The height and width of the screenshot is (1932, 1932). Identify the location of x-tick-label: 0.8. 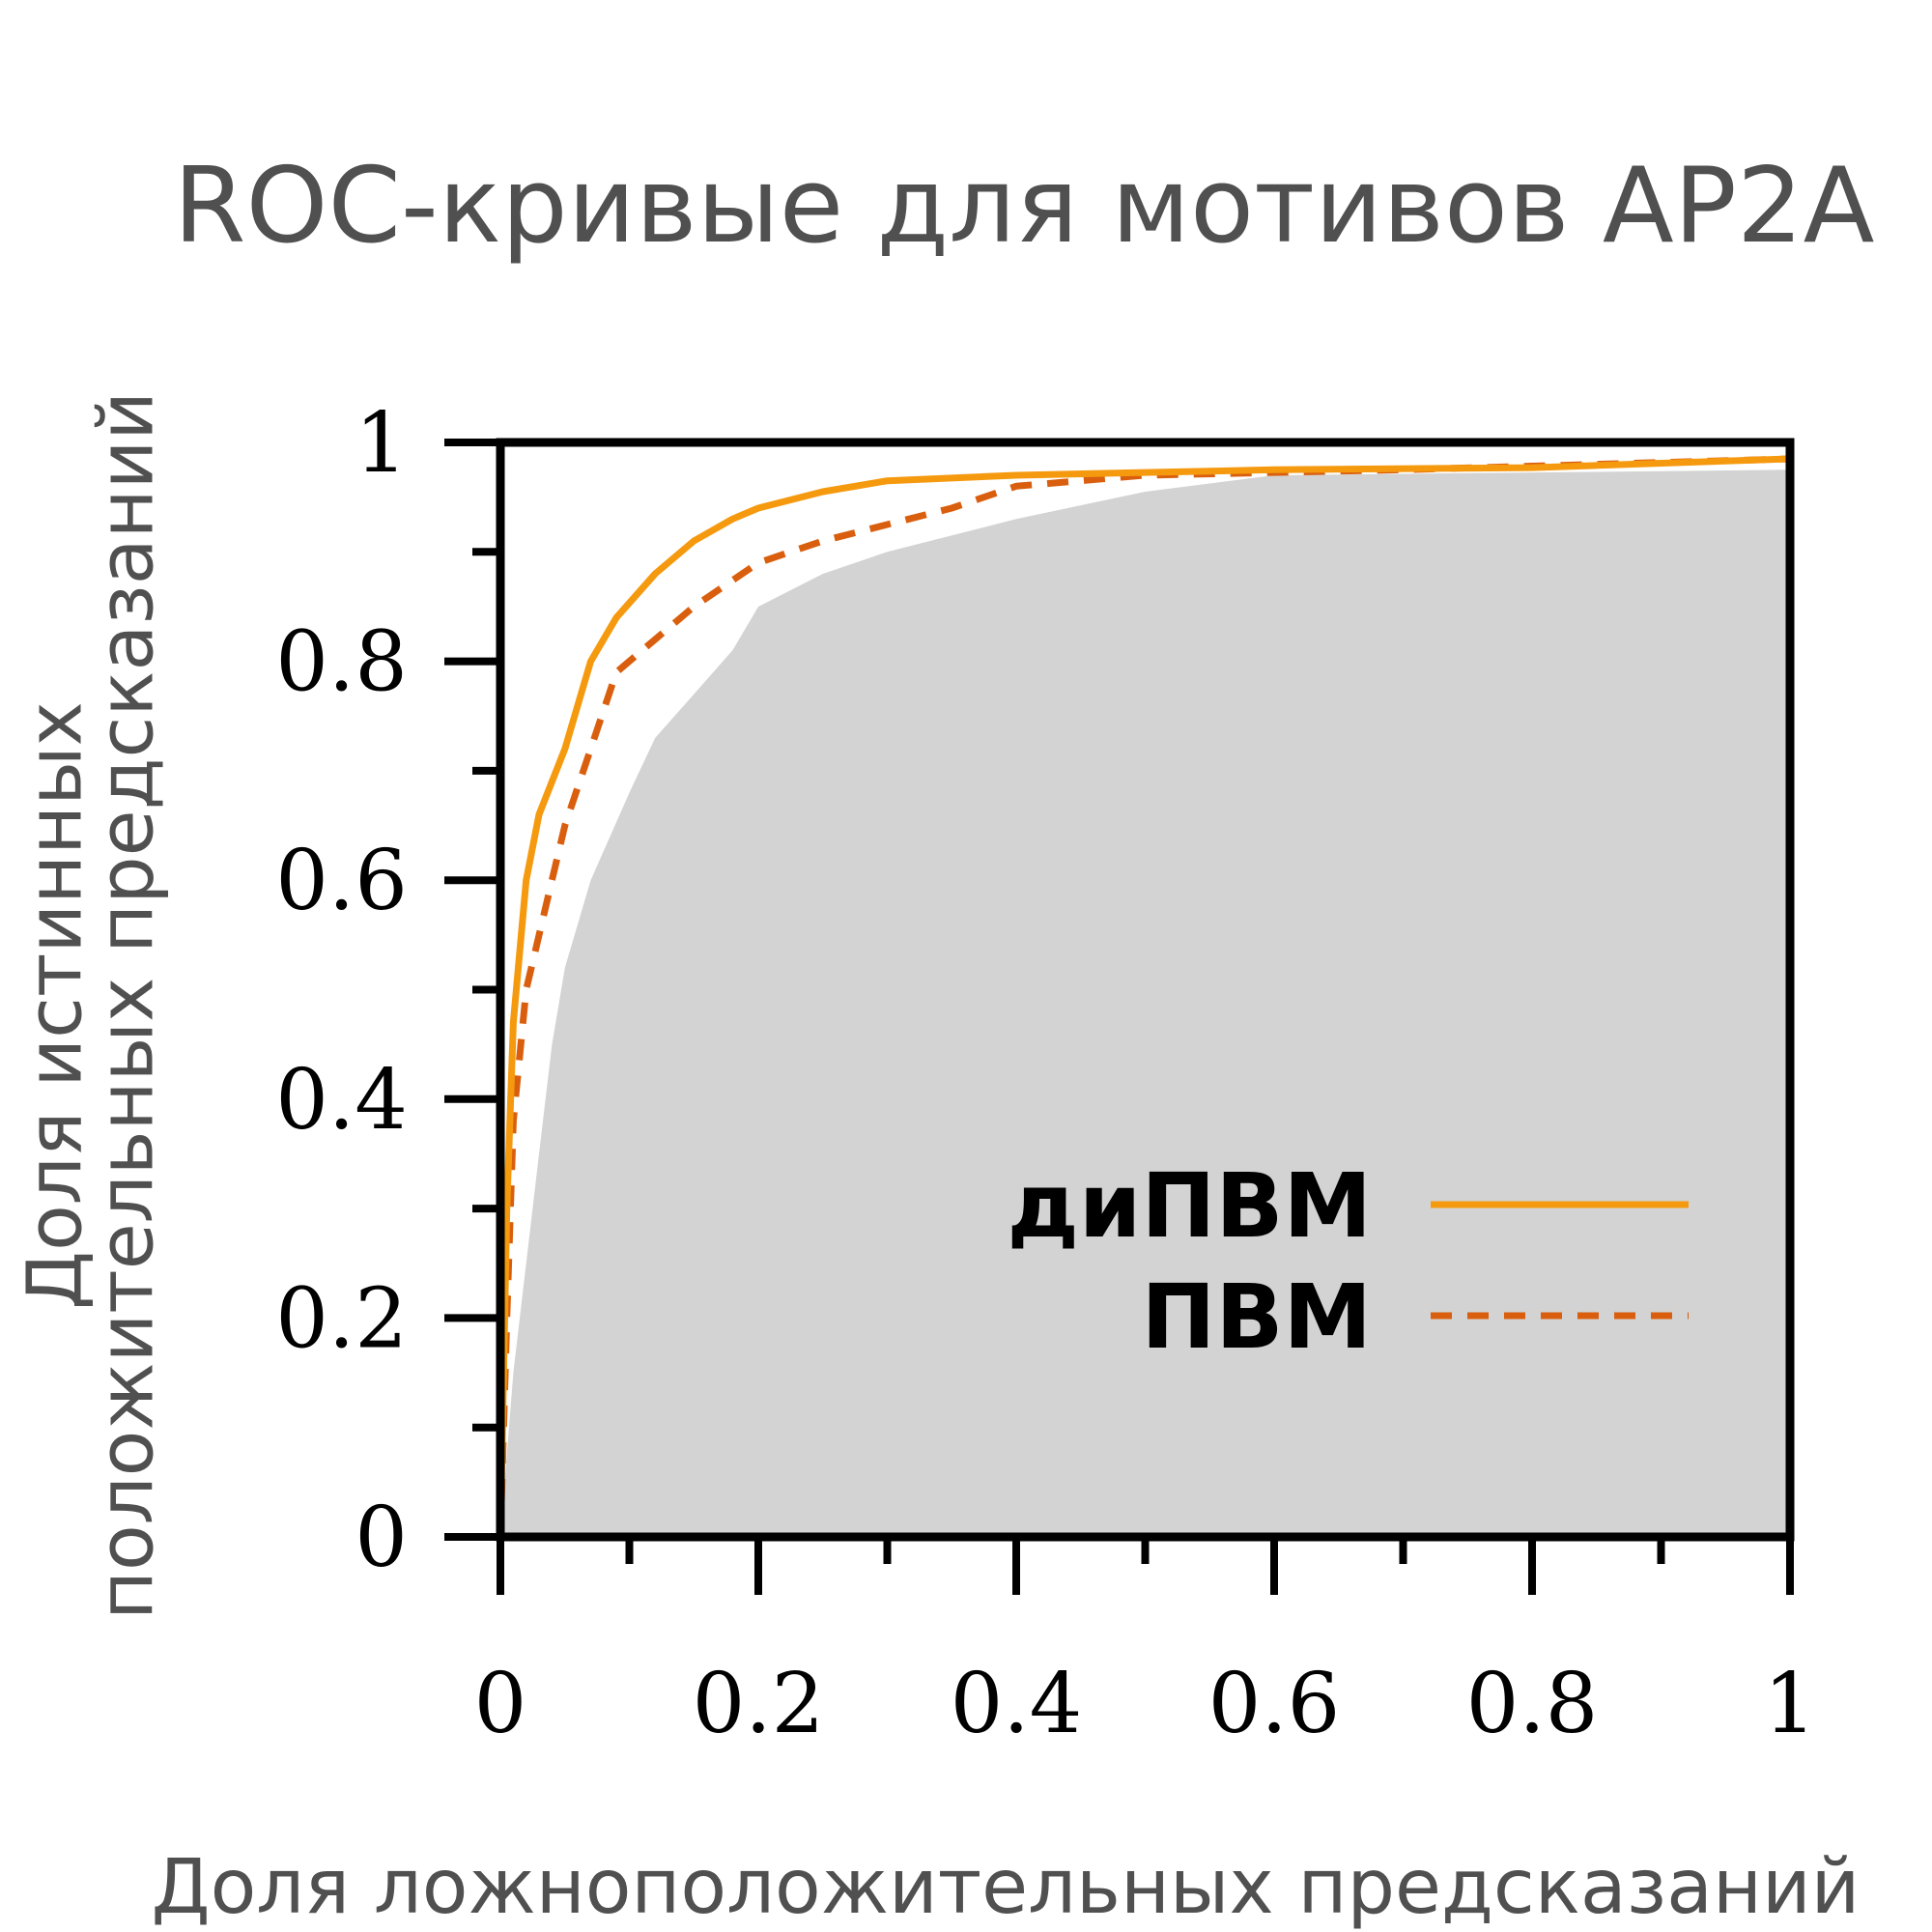
(1532, 1704).